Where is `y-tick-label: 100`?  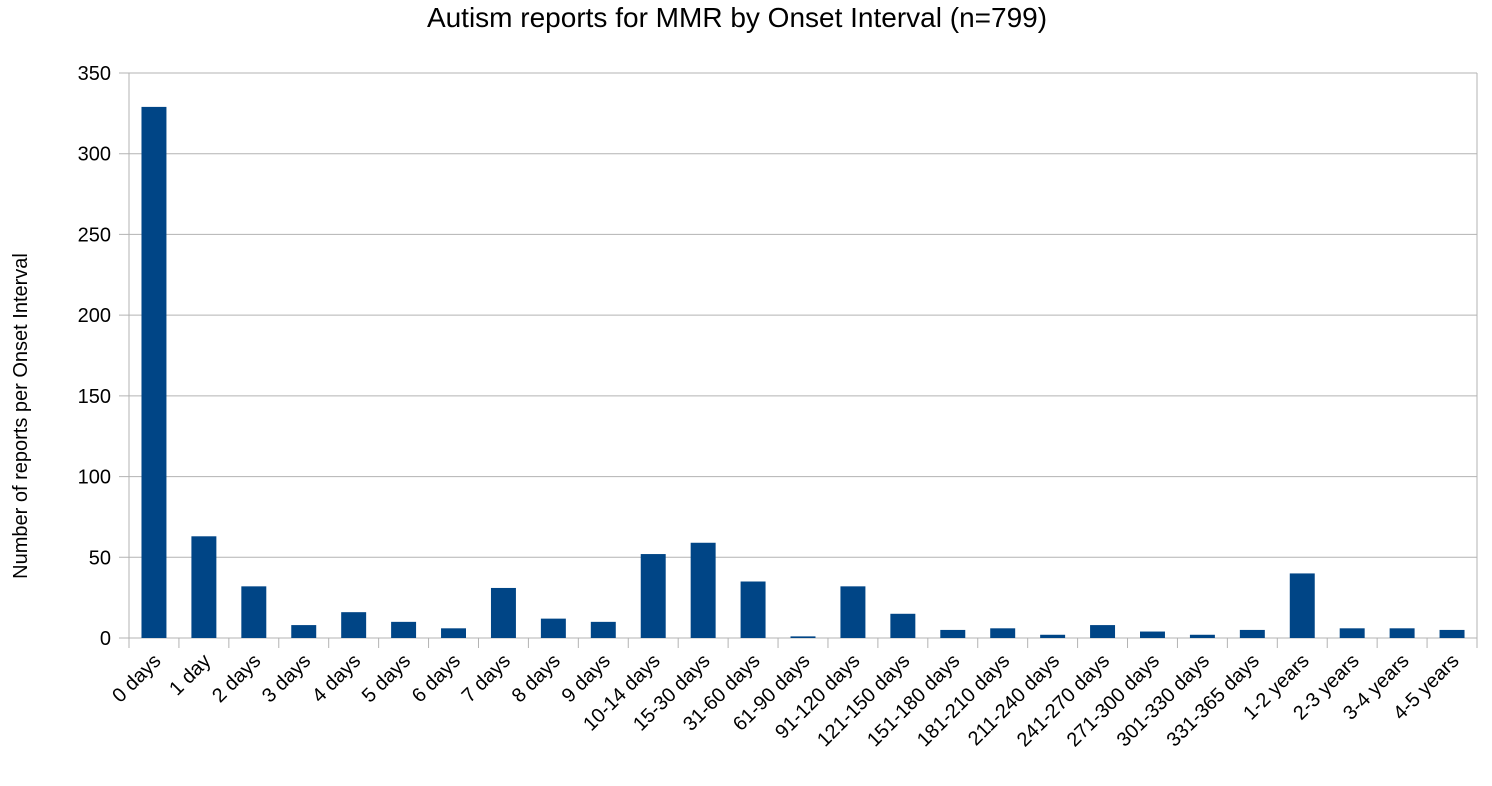
y-tick-label: 100 is located at coordinates (94, 478).